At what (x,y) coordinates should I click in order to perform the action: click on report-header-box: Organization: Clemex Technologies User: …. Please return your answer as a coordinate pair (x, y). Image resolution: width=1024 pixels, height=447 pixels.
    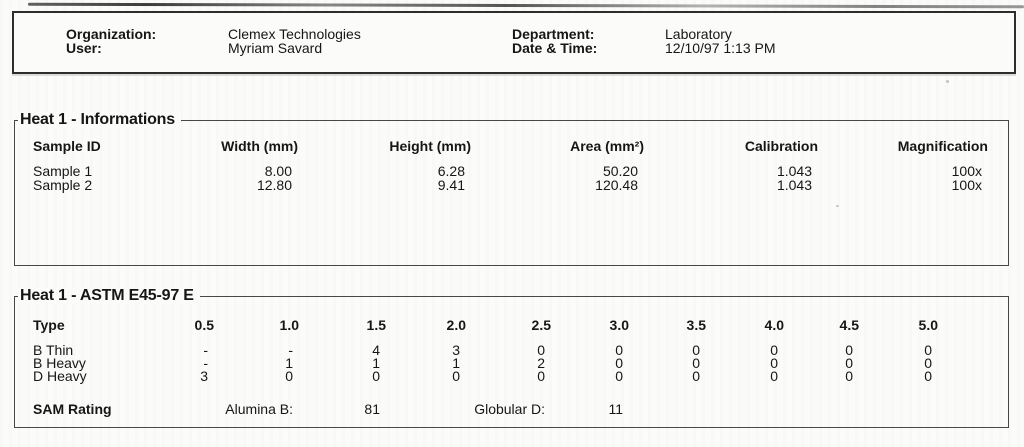
    Looking at the image, I should click on (514, 42).